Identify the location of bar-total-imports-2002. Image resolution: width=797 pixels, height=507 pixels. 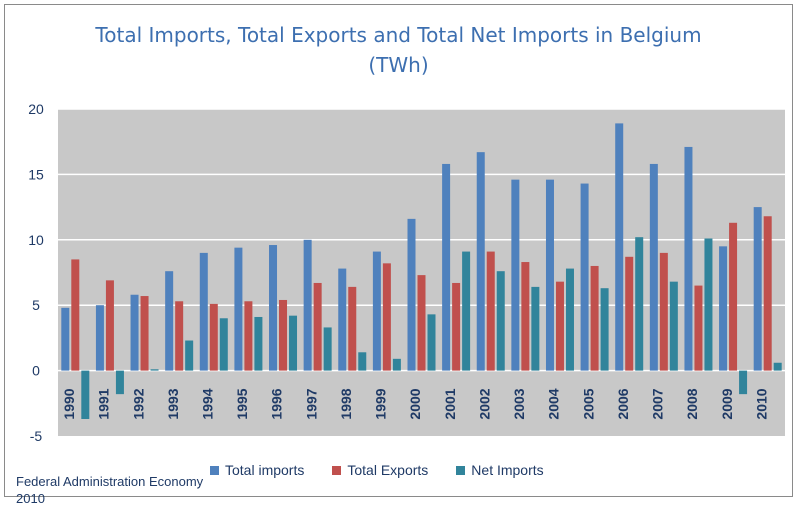
(480, 261).